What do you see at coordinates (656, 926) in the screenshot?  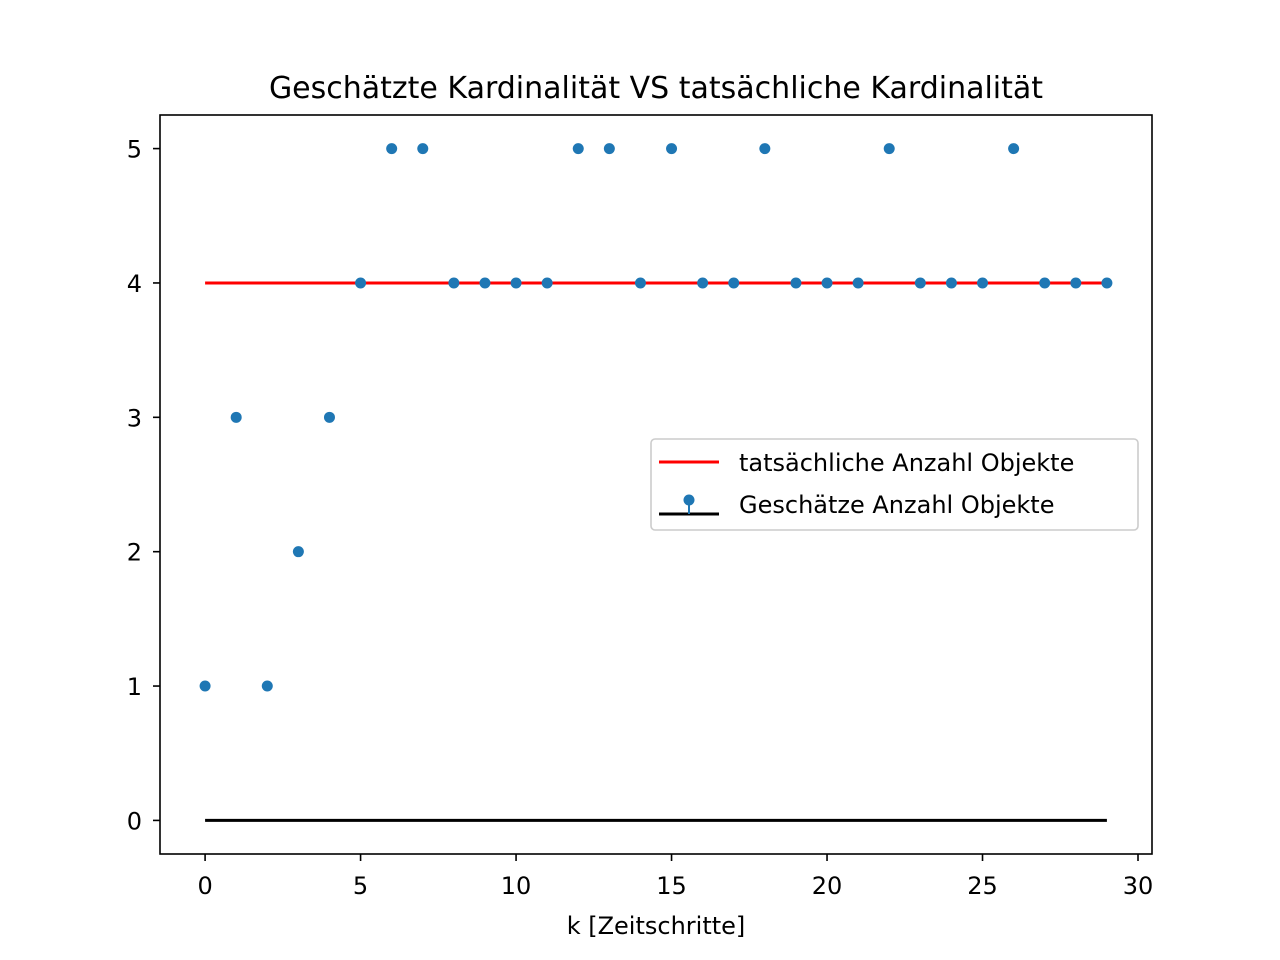 I see `x-axis-label: k [Zeitschritte]` at bounding box center [656, 926].